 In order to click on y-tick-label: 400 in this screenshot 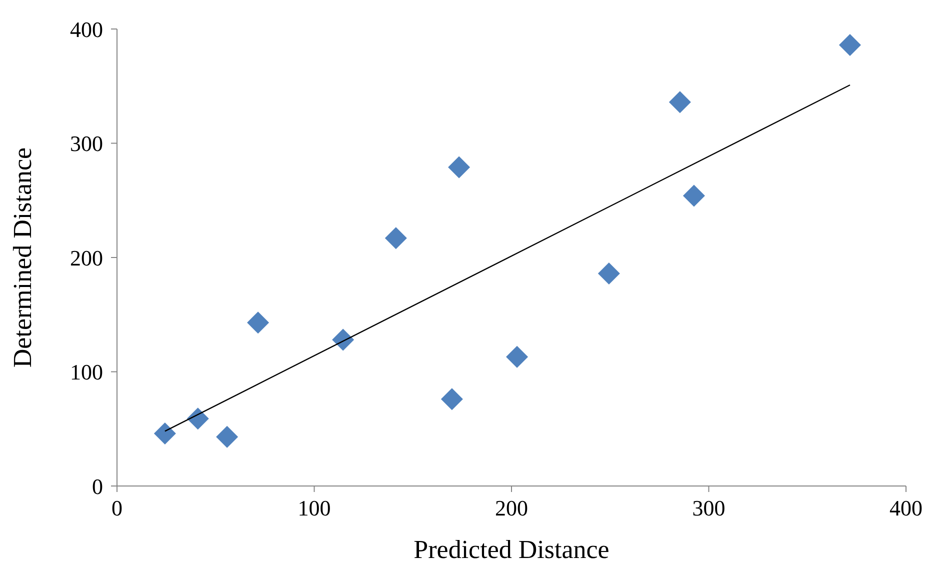, I will do `click(86, 29)`.